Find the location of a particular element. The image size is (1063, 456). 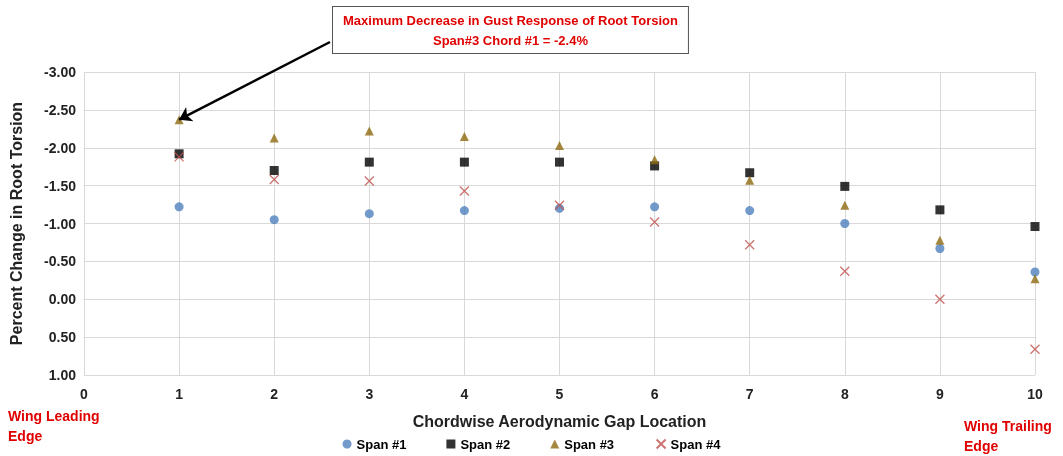

y-tick-label: -0.50 is located at coordinates (60, 261).